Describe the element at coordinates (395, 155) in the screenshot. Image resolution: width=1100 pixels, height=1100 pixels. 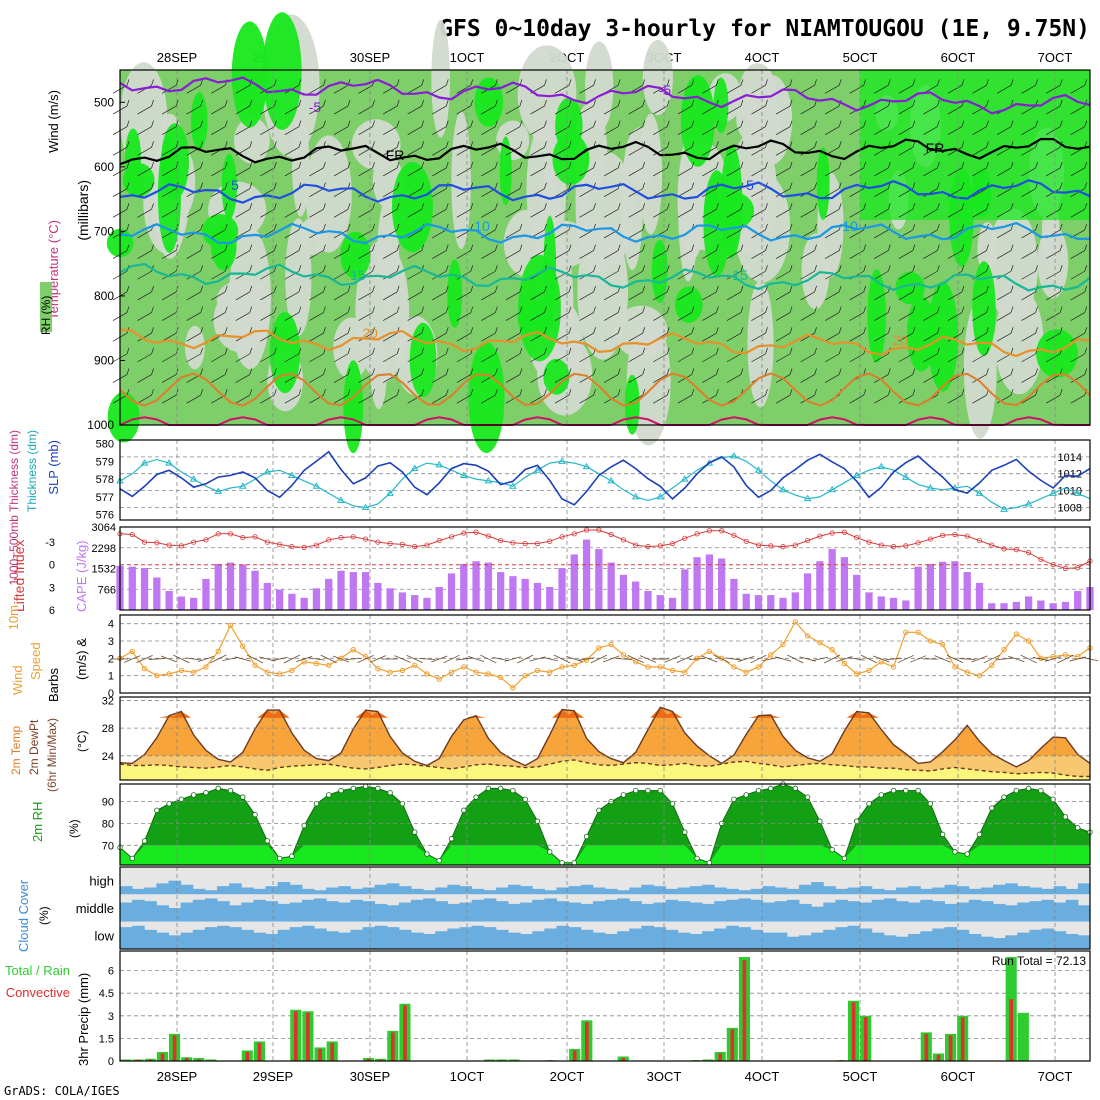
I see `contour-label: FR` at that location.